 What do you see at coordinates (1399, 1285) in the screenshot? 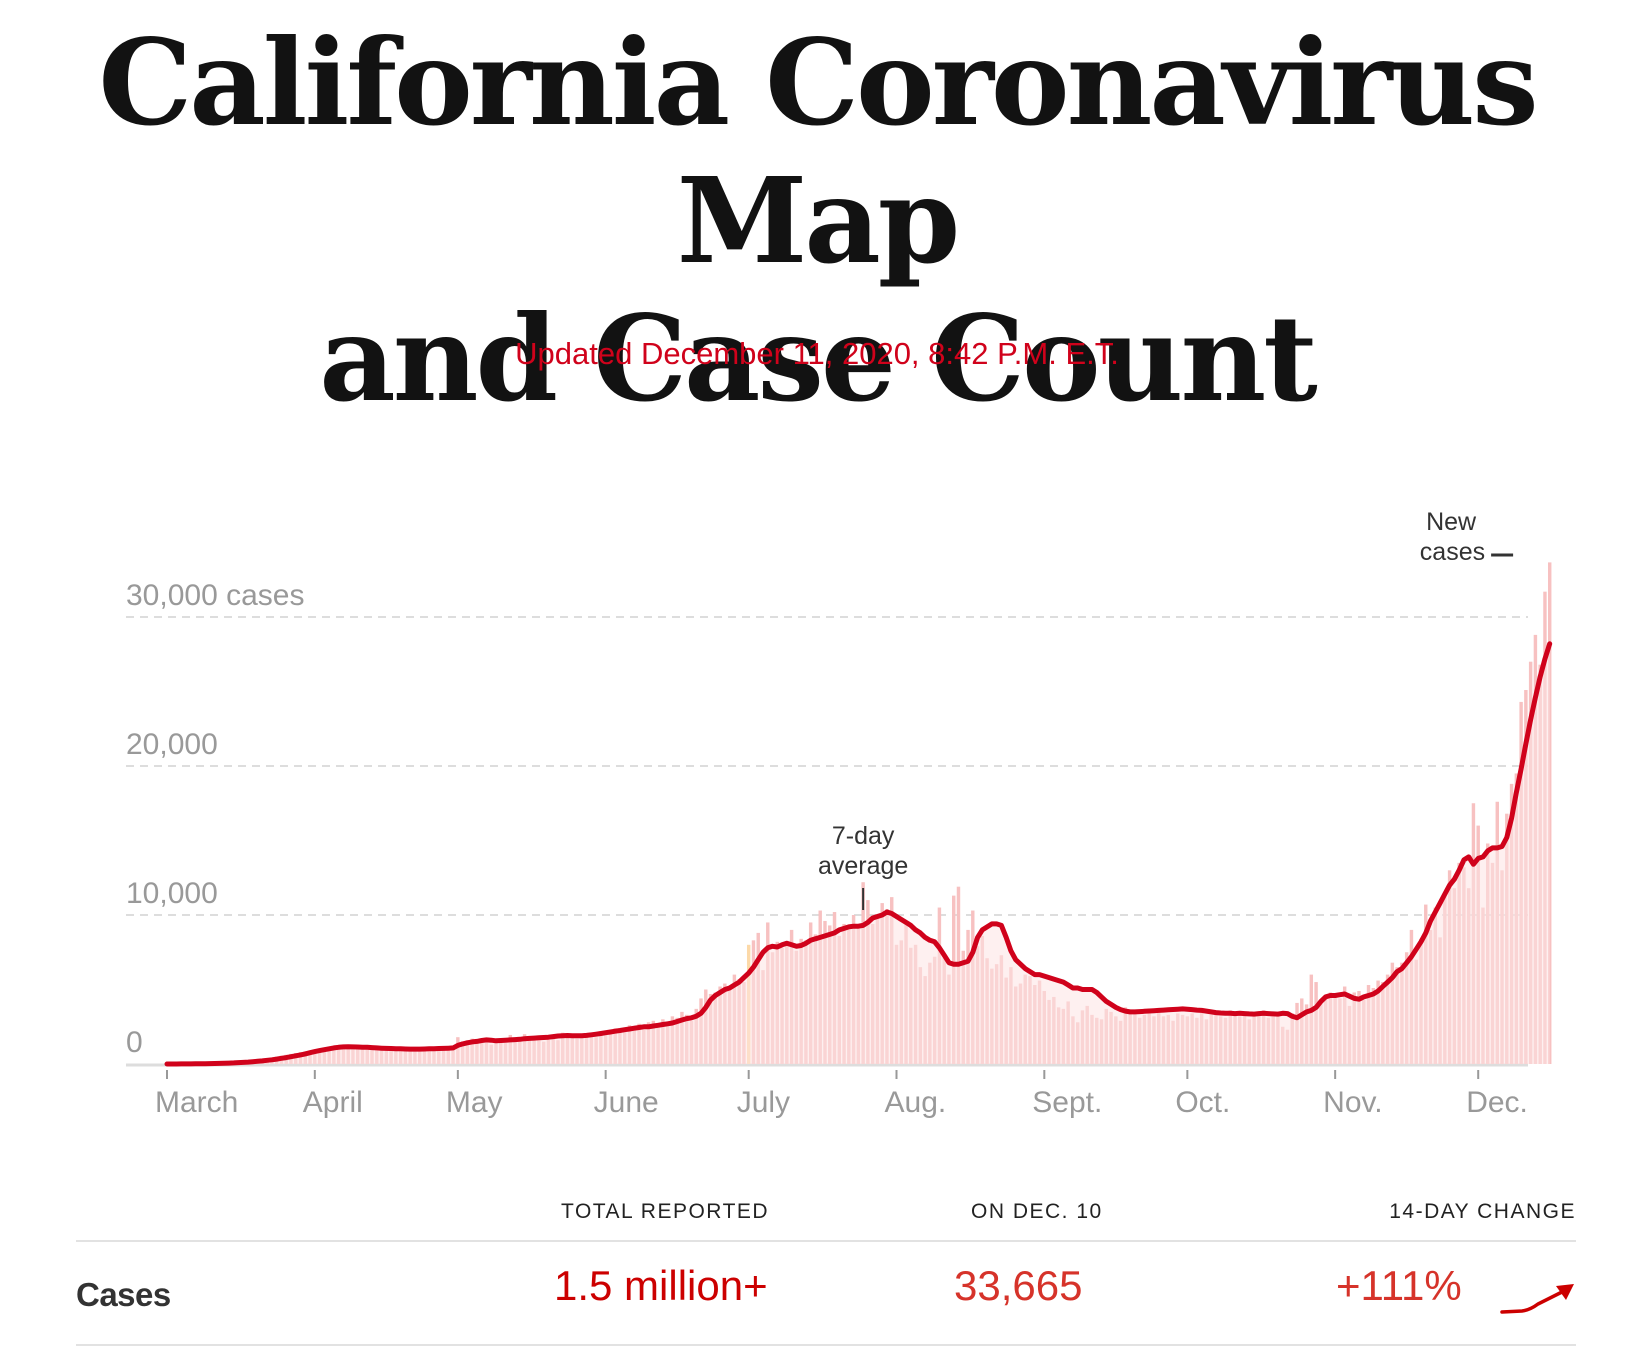
I see `change-14-day-value: +111%` at bounding box center [1399, 1285].